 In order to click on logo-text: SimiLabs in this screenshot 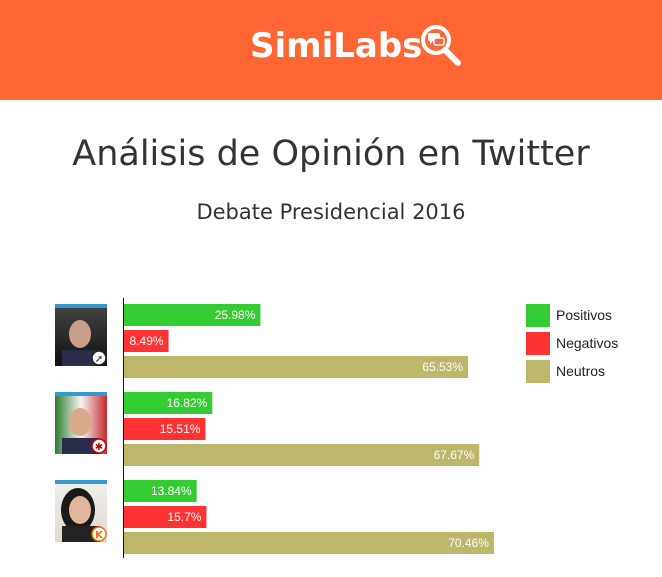, I will do `click(336, 46)`.